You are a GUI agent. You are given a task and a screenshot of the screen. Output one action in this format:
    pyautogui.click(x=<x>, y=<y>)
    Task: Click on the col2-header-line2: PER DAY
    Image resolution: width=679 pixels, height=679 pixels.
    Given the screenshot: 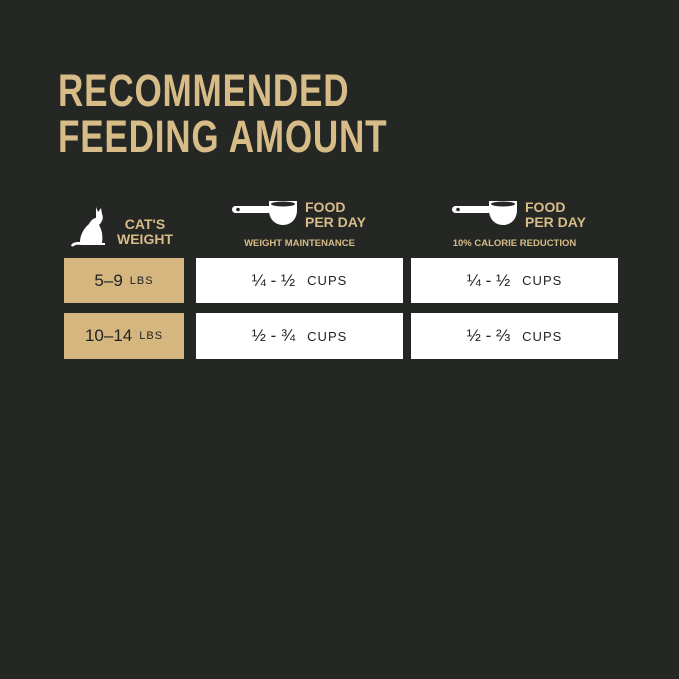 What is the action you would take?
    pyautogui.click(x=555, y=222)
    